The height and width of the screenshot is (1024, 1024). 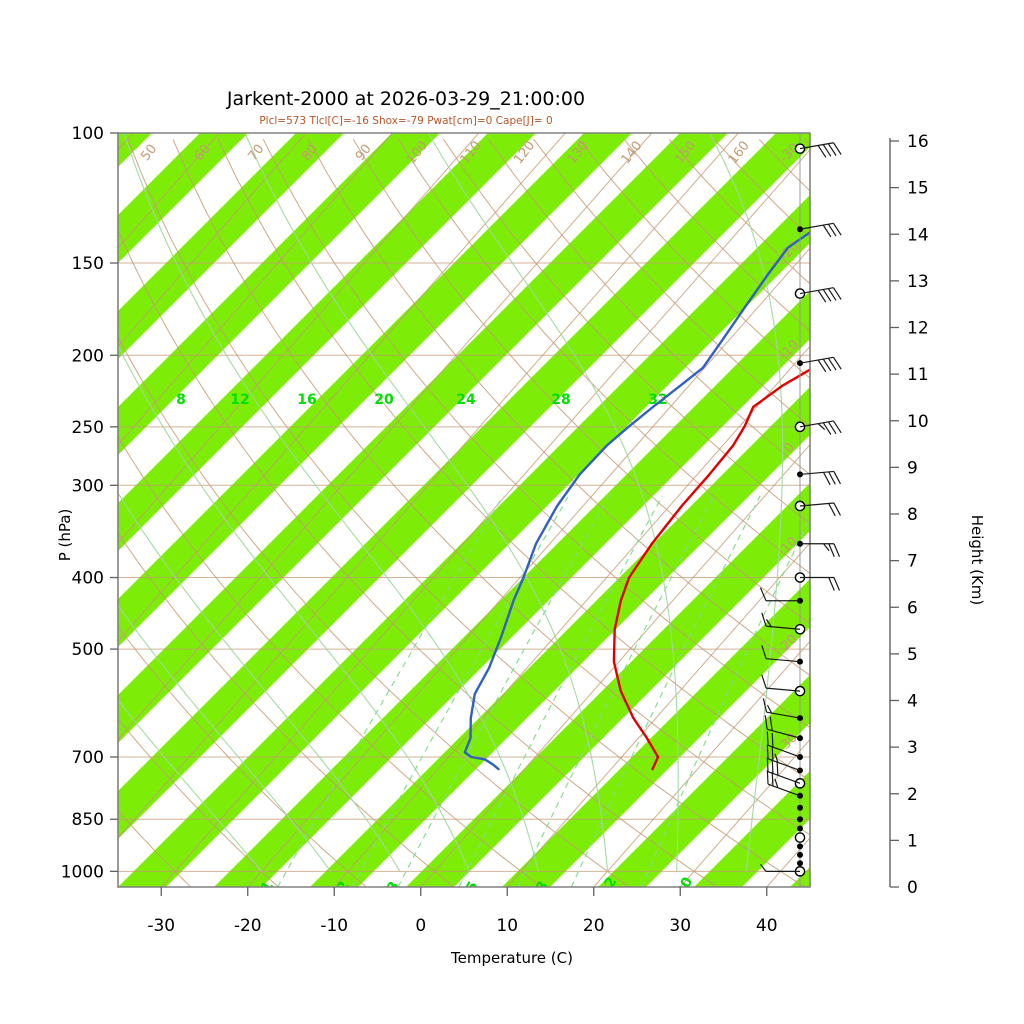 What do you see at coordinates (405, 99) in the screenshot?
I see `page-title: Jarkent-2000 at 2026-03-29_21:00:00` at bounding box center [405, 99].